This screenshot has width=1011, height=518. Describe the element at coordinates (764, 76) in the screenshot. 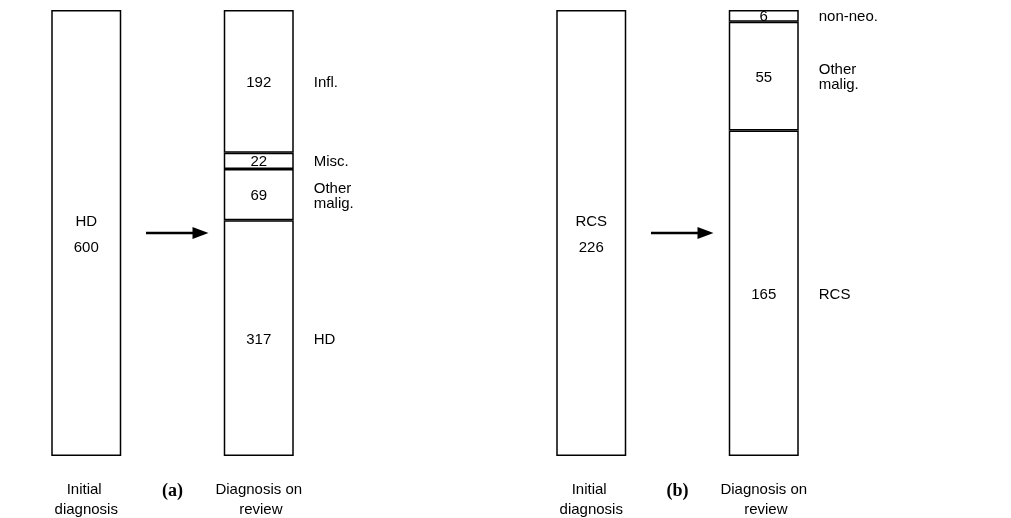

I see `data-label: 55` at that location.